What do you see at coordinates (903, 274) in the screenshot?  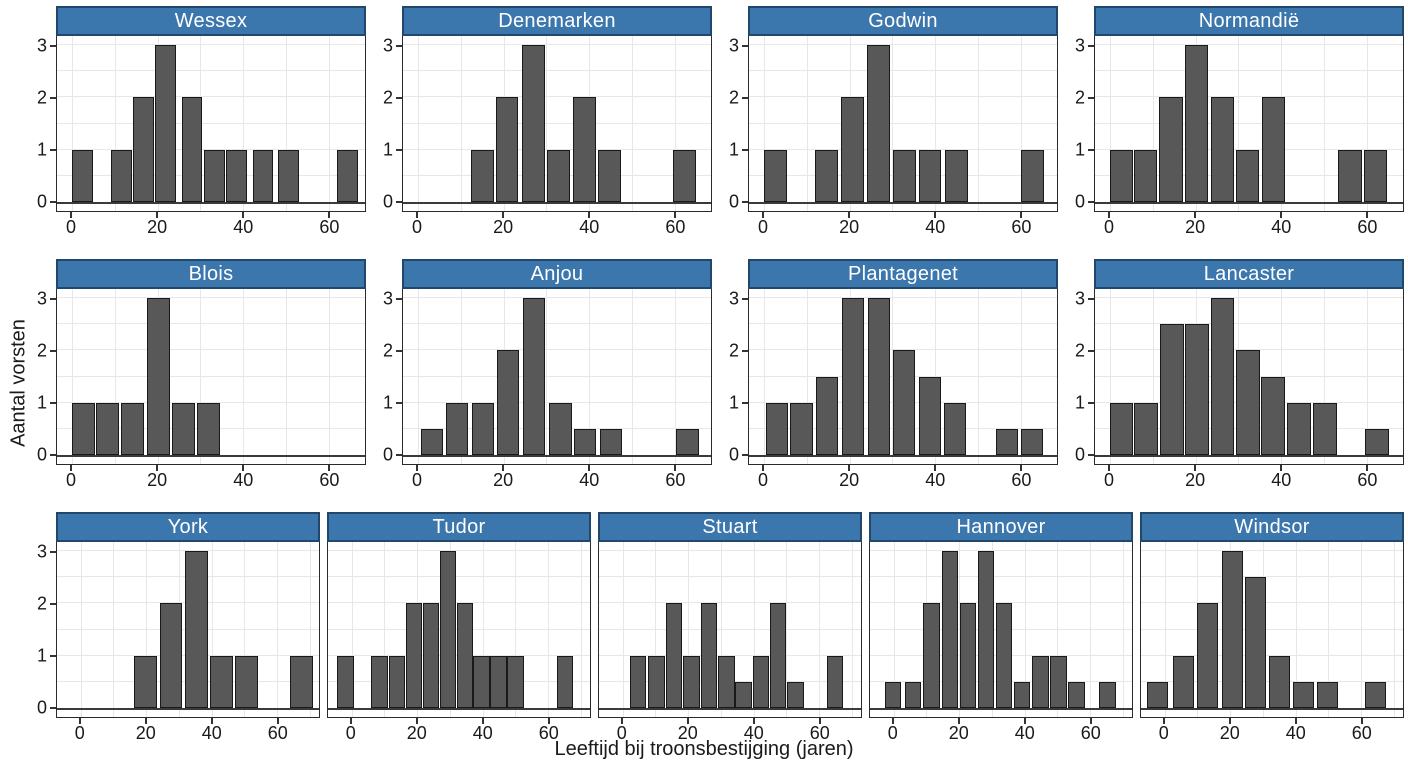 I see `facet-strip: Plantagenet` at bounding box center [903, 274].